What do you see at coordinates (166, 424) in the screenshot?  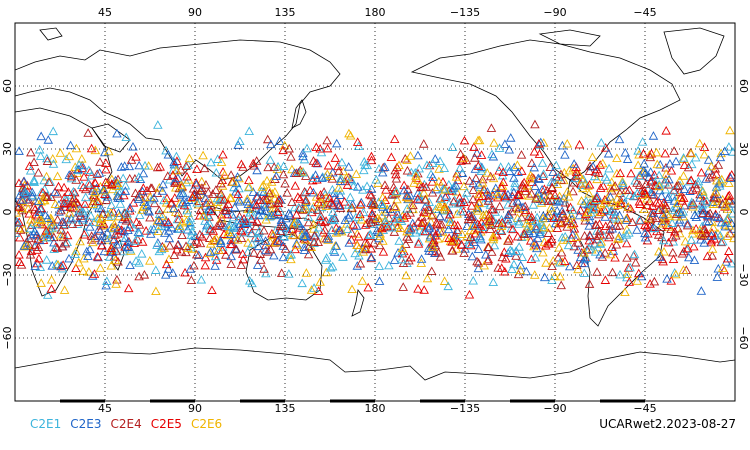 I see `legend-item-c2e5: C2E5` at bounding box center [166, 424].